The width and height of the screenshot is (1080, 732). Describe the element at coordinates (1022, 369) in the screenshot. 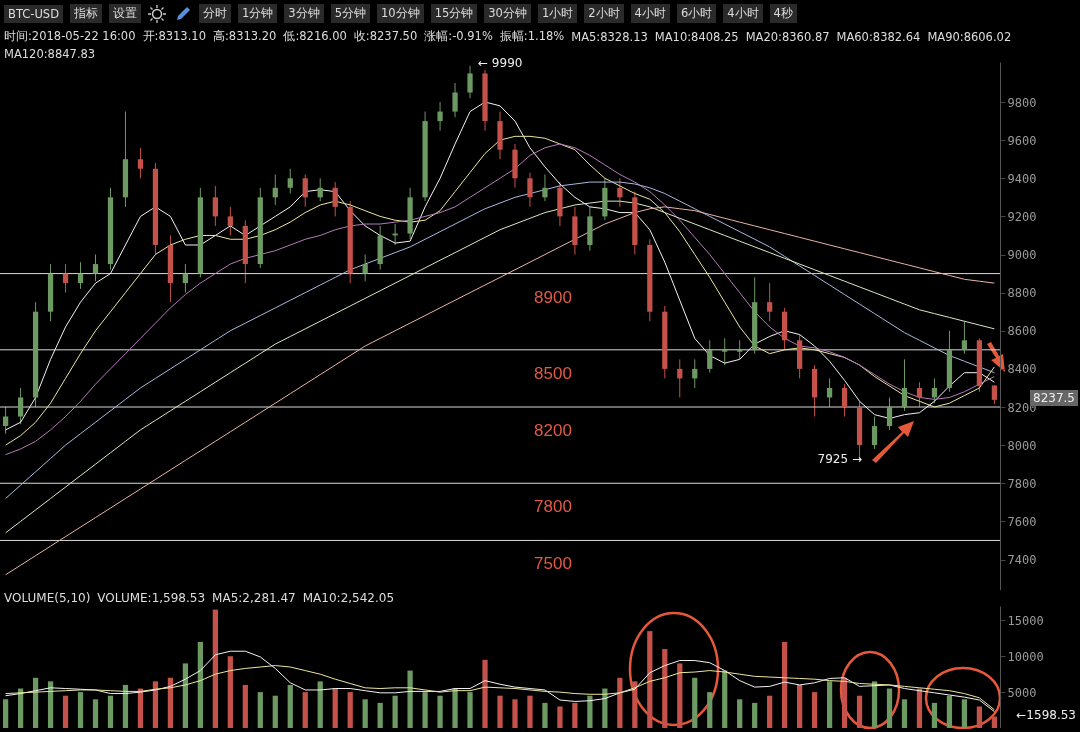

I see `y-tick-label: 8400` at that location.